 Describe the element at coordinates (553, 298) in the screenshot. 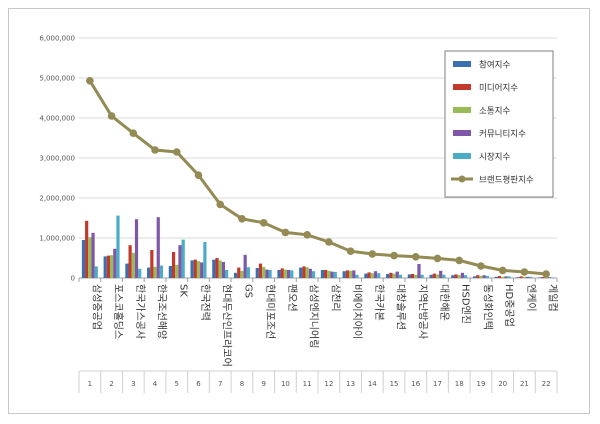

I see `category-label: 게일컴` at that location.